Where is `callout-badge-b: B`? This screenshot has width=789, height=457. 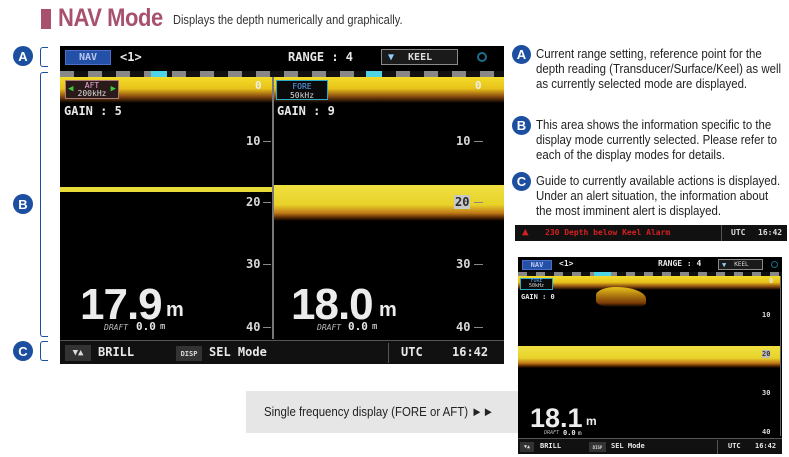
callout-badge-b: B is located at coordinates (23, 204).